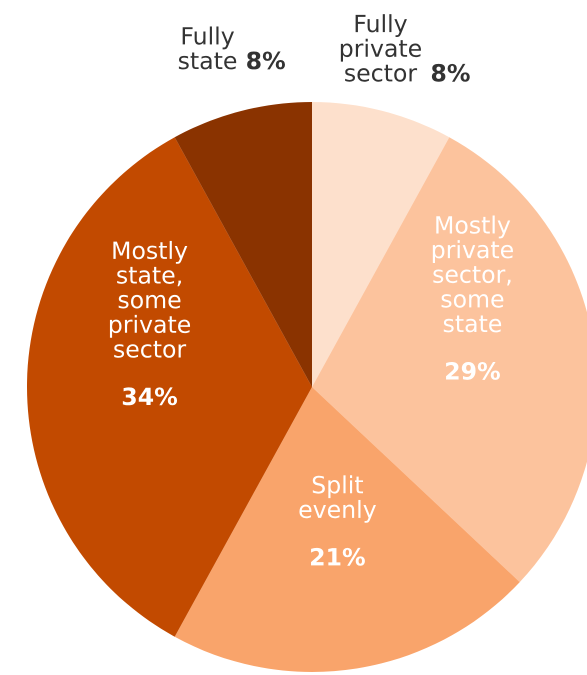  Describe the element at coordinates (207, 48) in the screenshot. I see `slice-label: Fully state` at that location.